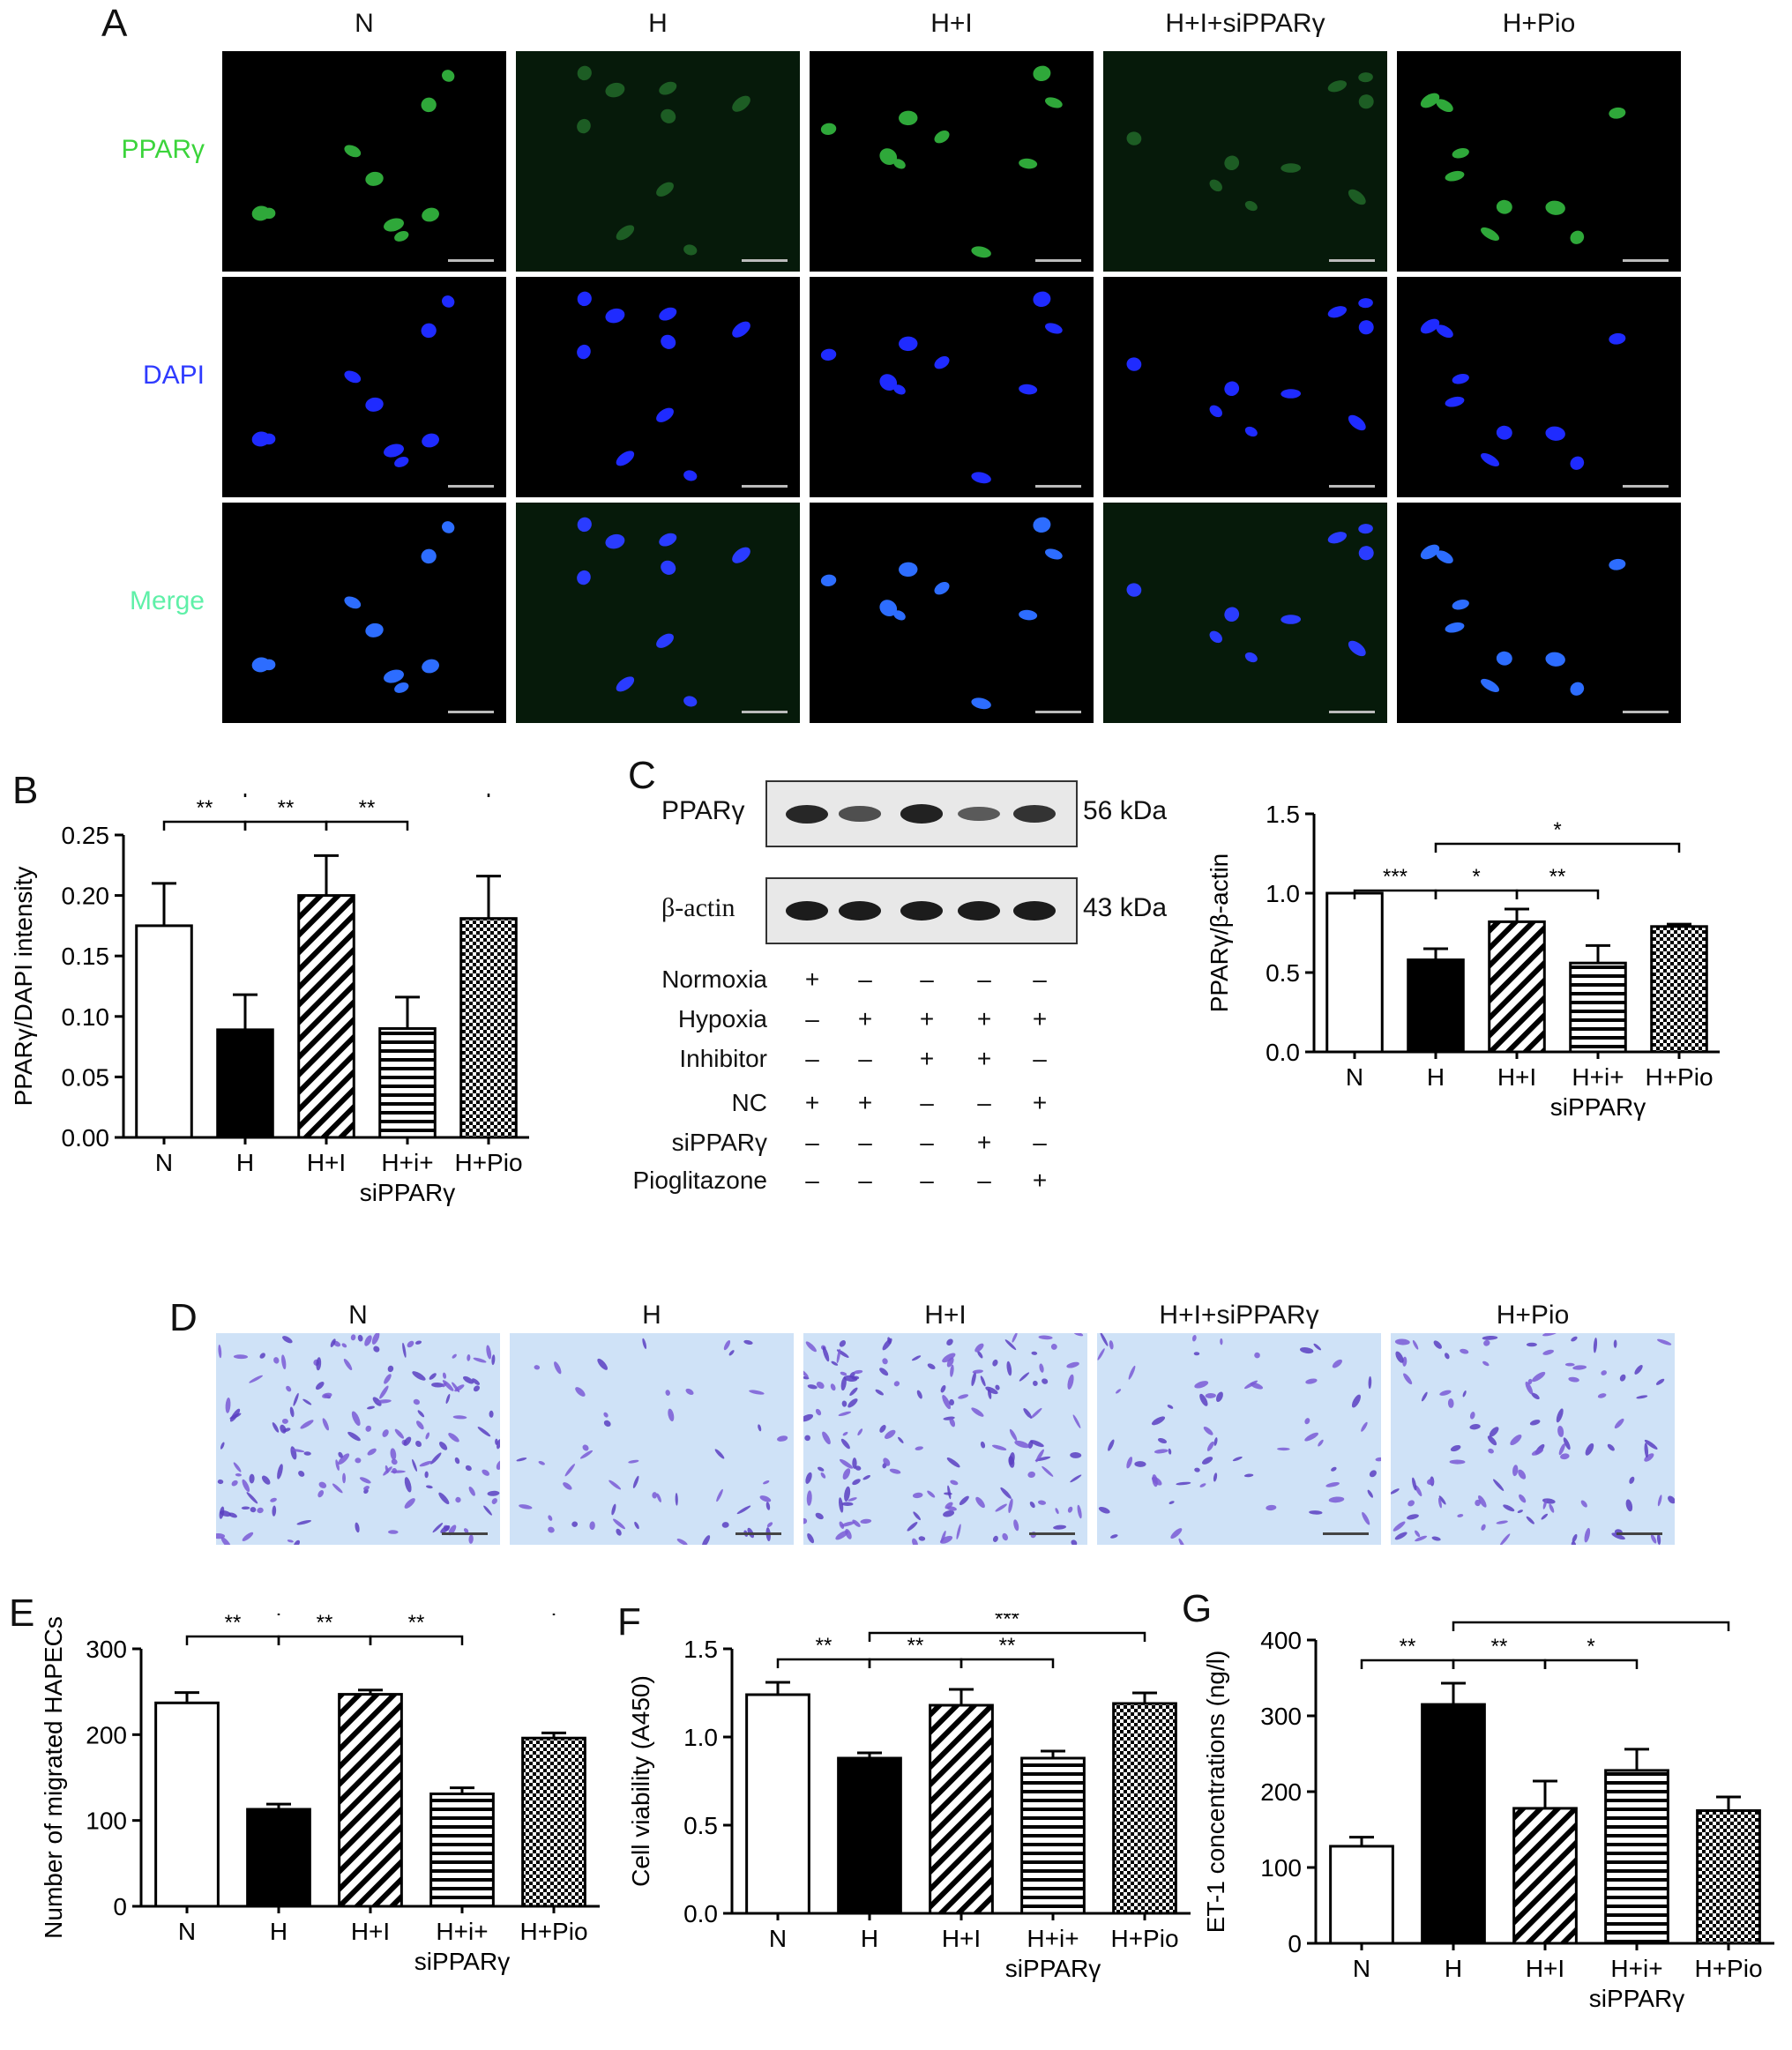 This screenshot has width=1792, height=2050. Describe the element at coordinates (1215, 1792) in the screenshot. I see `y-axis-label: ET-1 concentrations (ng/l)` at that location.